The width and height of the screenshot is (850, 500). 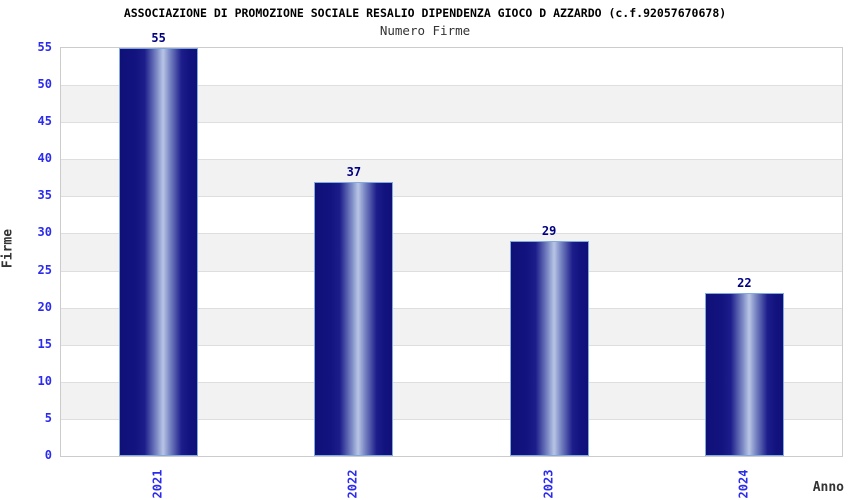 I want to click on y-tick-label: 50, so click(x=44, y=84).